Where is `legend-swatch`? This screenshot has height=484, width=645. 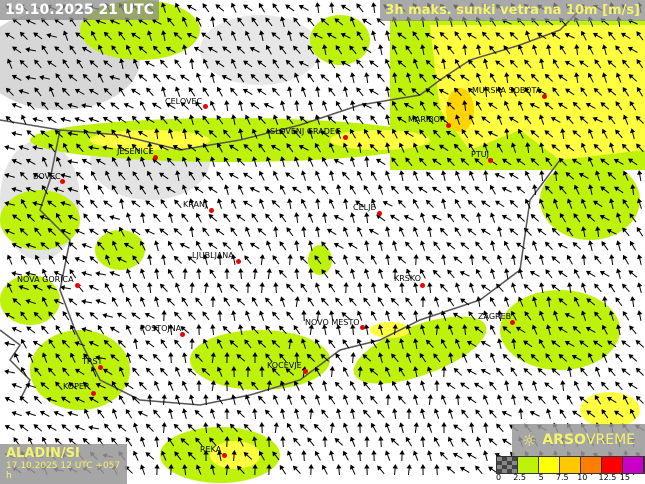 legend-swatch is located at coordinates (528, 465).